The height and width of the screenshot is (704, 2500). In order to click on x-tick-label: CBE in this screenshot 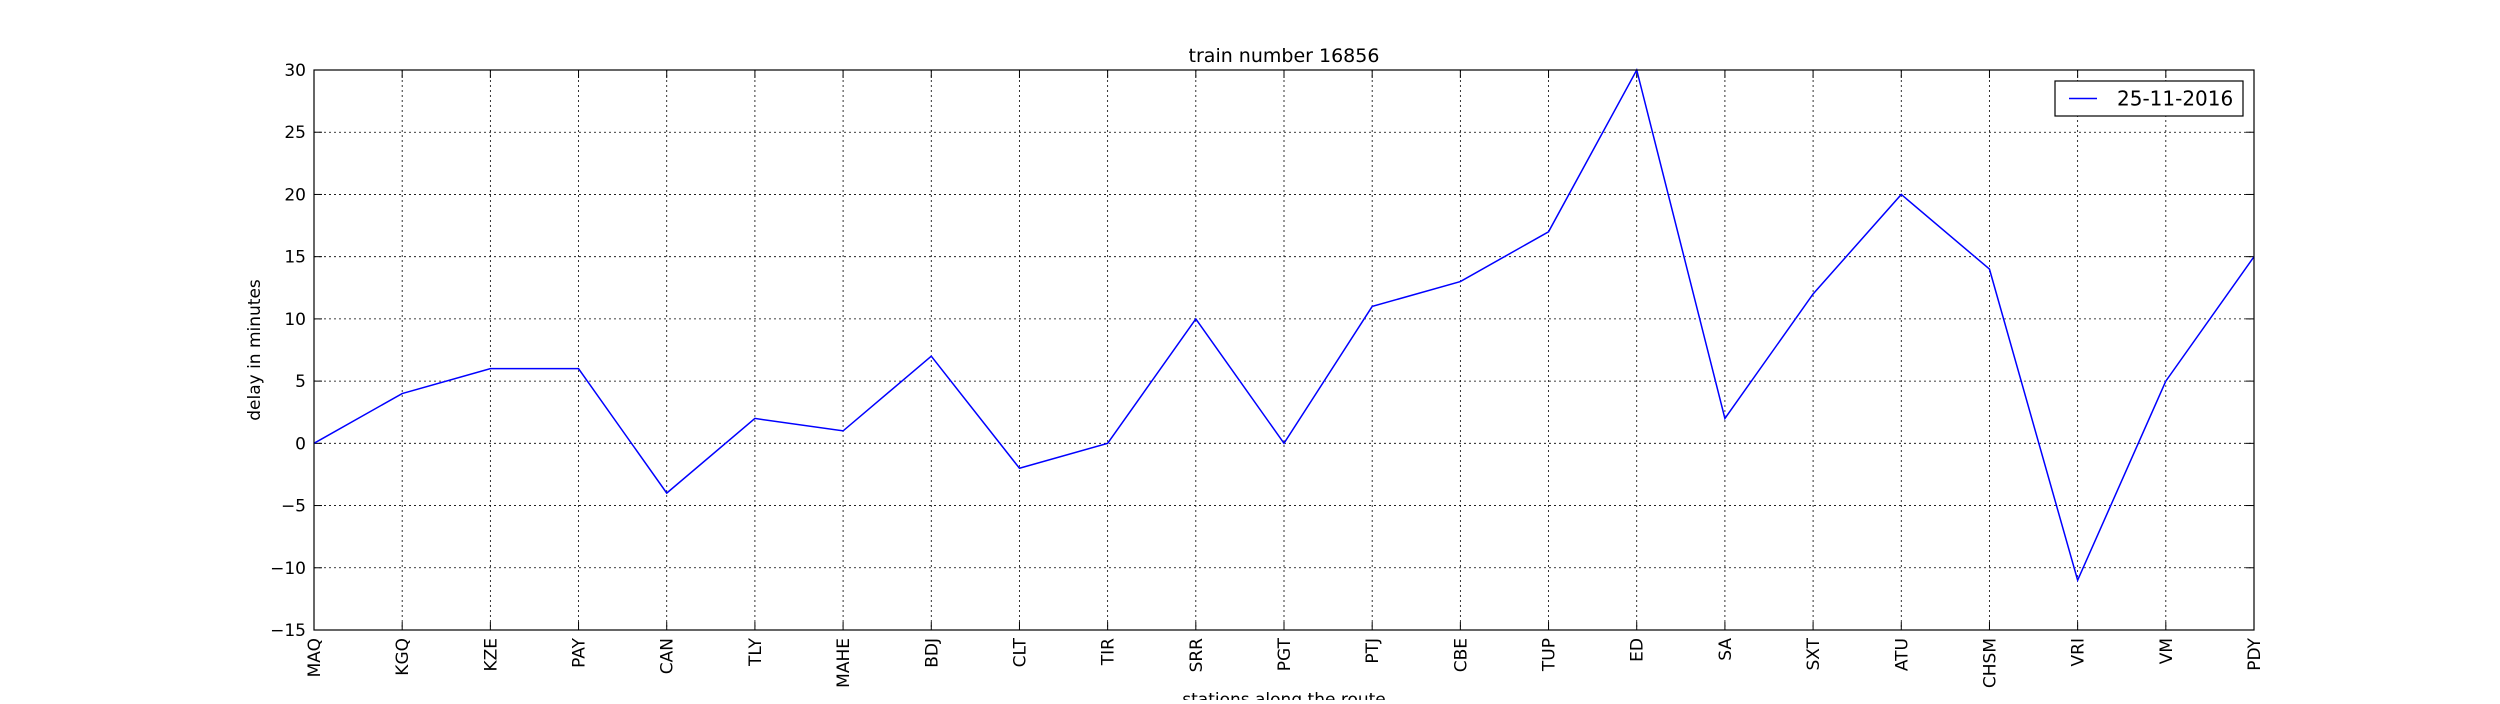, I will do `click(1461, 655)`.